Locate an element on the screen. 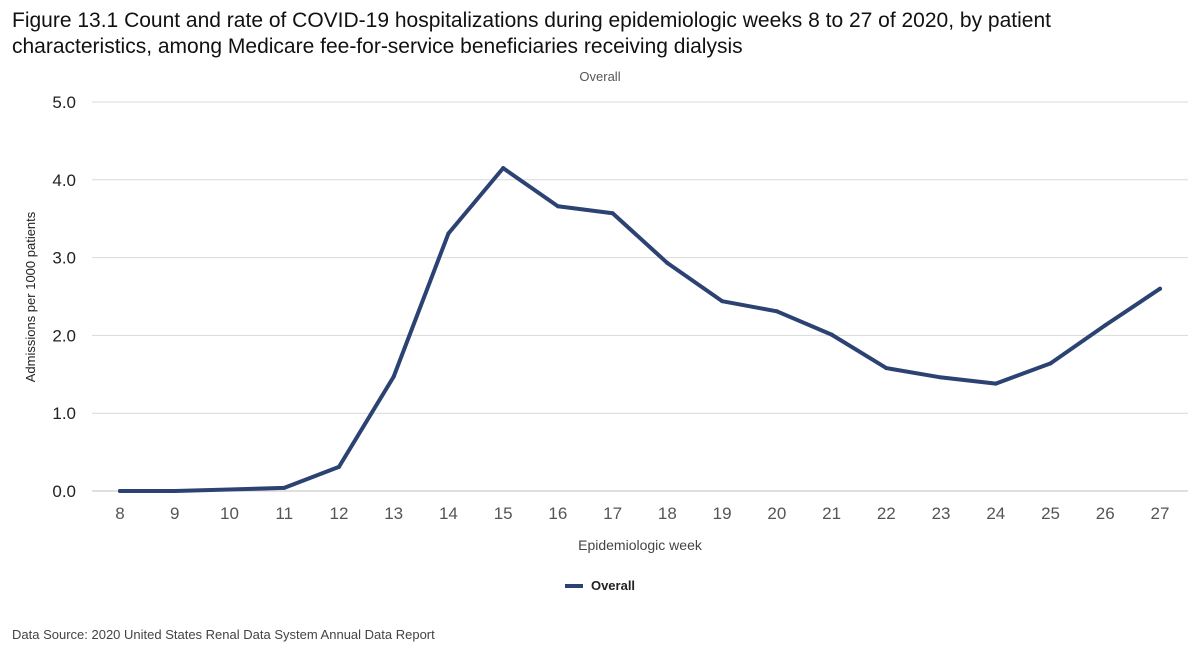 The width and height of the screenshot is (1200, 664). y-tick-label: 2.0 is located at coordinates (64, 335).